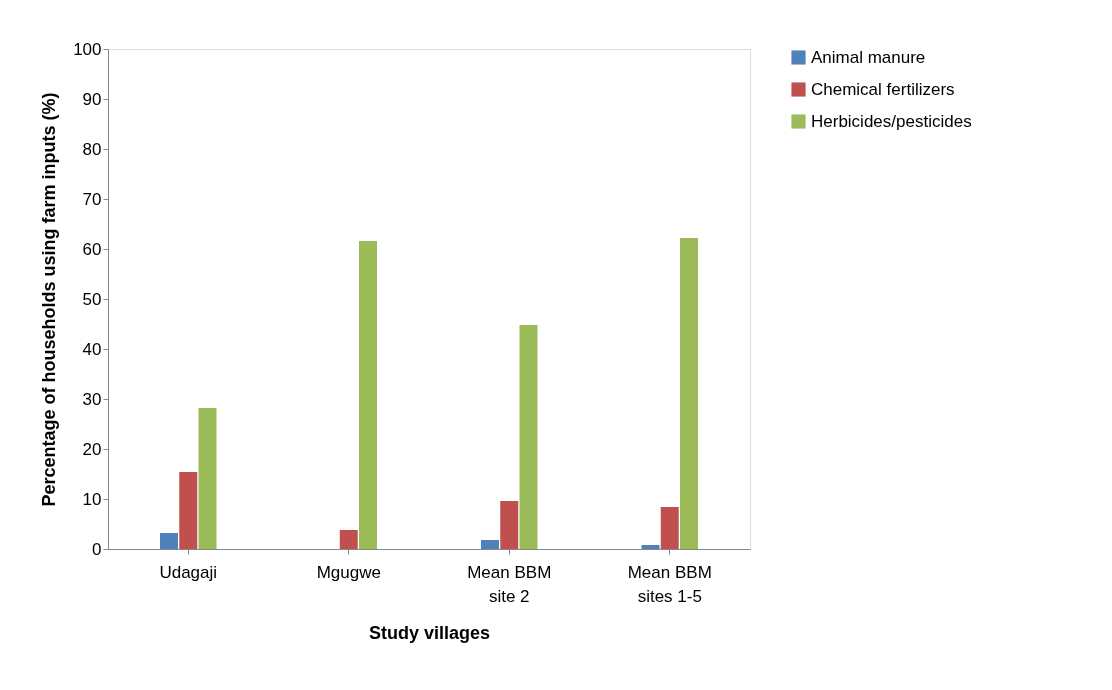 The height and width of the screenshot is (690, 1112). What do you see at coordinates (883, 89) in the screenshot?
I see `legend-label: Chemical fertilizers` at bounding box center [883, 89].